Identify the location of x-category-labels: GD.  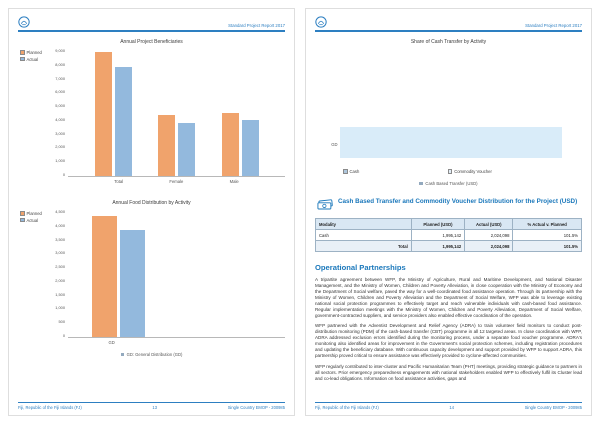
(176, 342).